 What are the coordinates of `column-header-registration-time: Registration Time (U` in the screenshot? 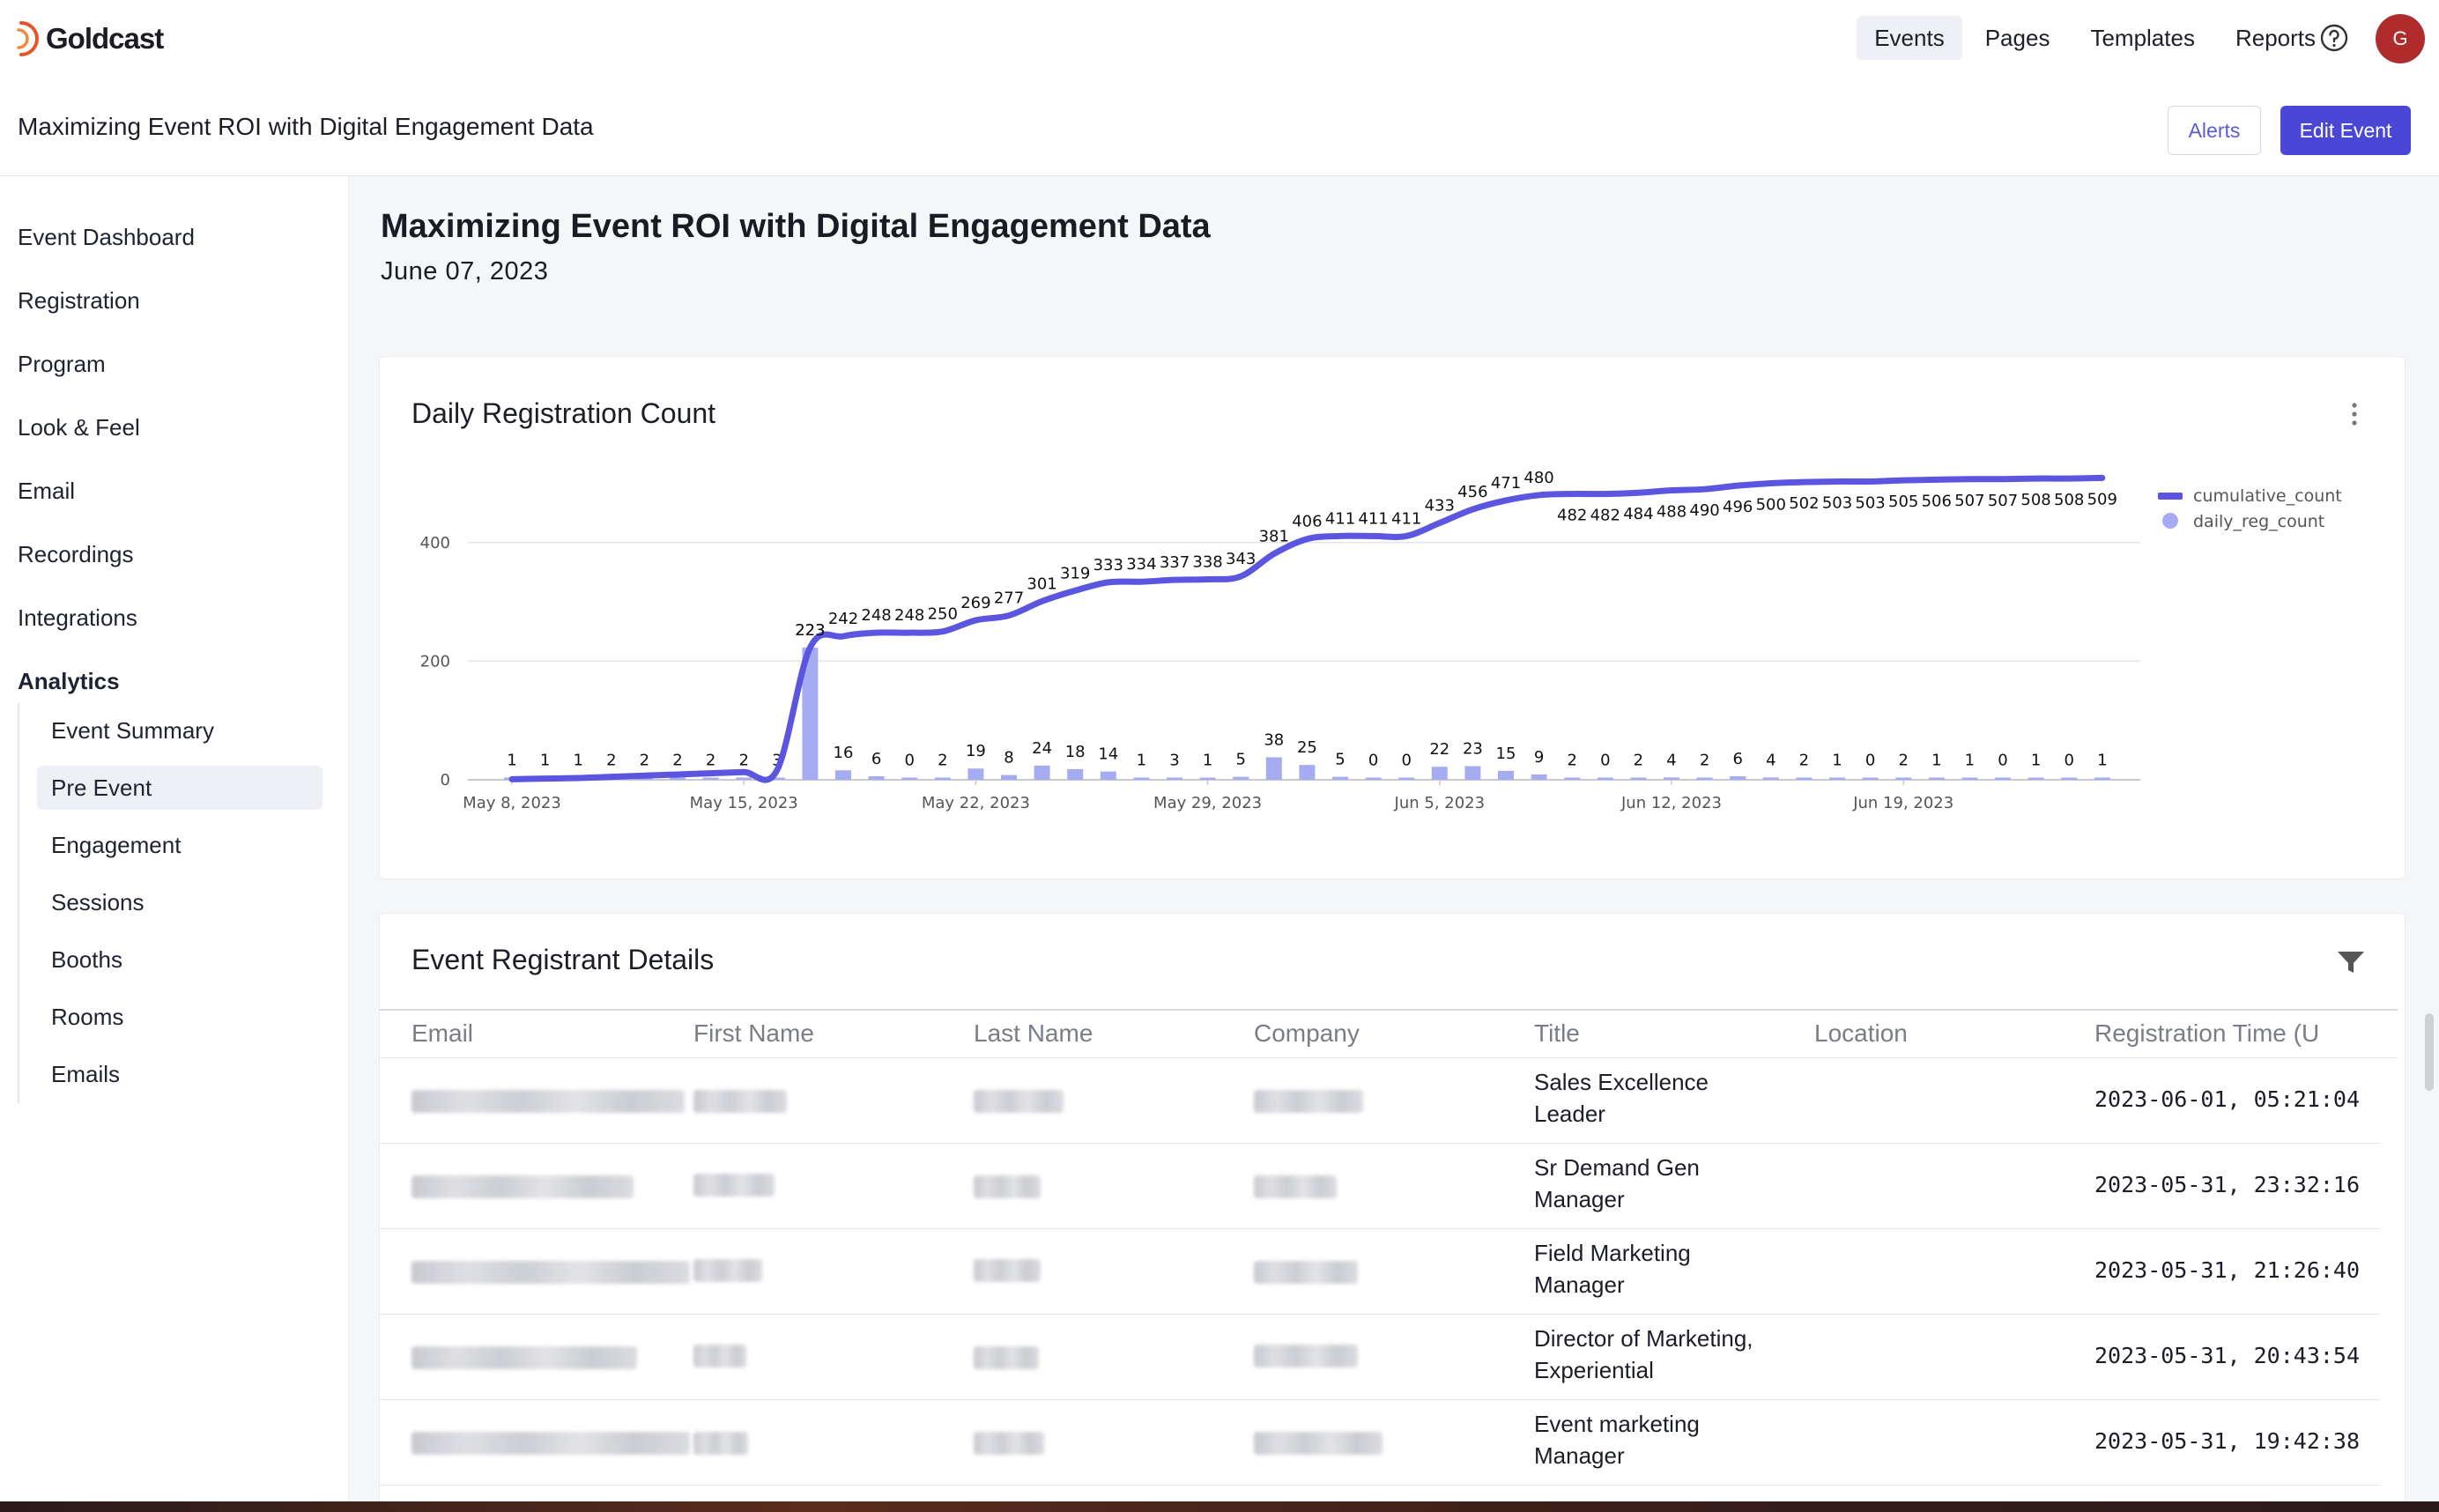 It's located at (2207, 1033).